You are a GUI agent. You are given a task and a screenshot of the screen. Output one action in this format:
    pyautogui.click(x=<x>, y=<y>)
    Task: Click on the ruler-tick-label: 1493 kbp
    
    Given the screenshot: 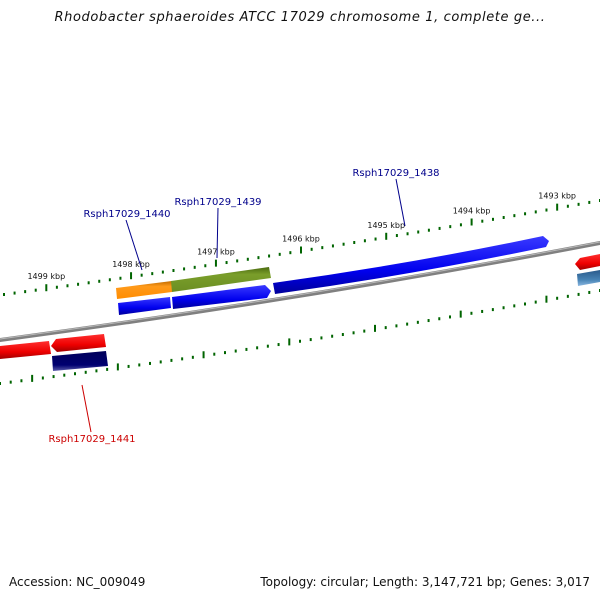 What is the action you would take?
    pyautogui.click(x=557, y=196)
    